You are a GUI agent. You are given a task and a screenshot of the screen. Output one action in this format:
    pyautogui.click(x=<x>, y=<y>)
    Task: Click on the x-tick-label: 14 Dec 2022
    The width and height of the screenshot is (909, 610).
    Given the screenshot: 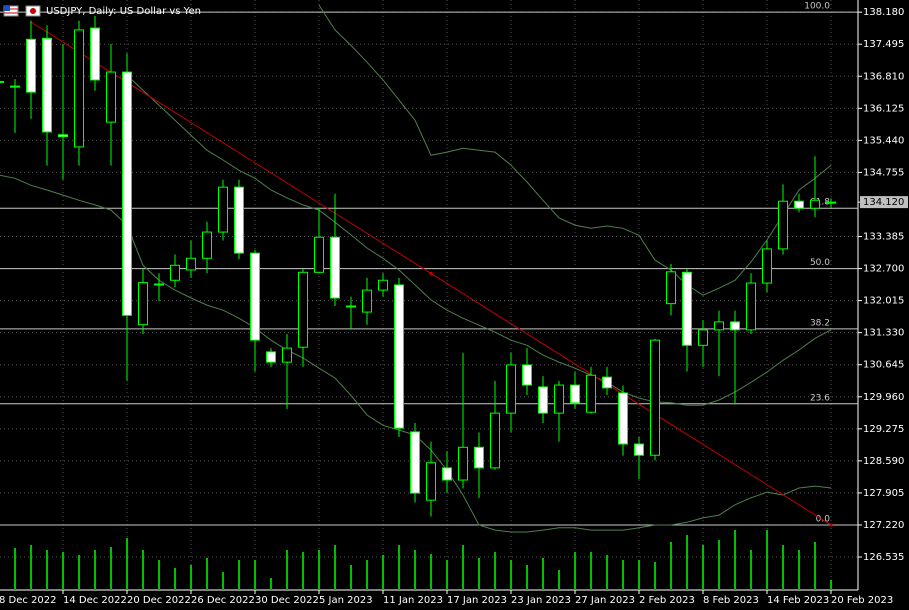 What is the action you would take?
    pyautogui.click(x=95, y=600)
    